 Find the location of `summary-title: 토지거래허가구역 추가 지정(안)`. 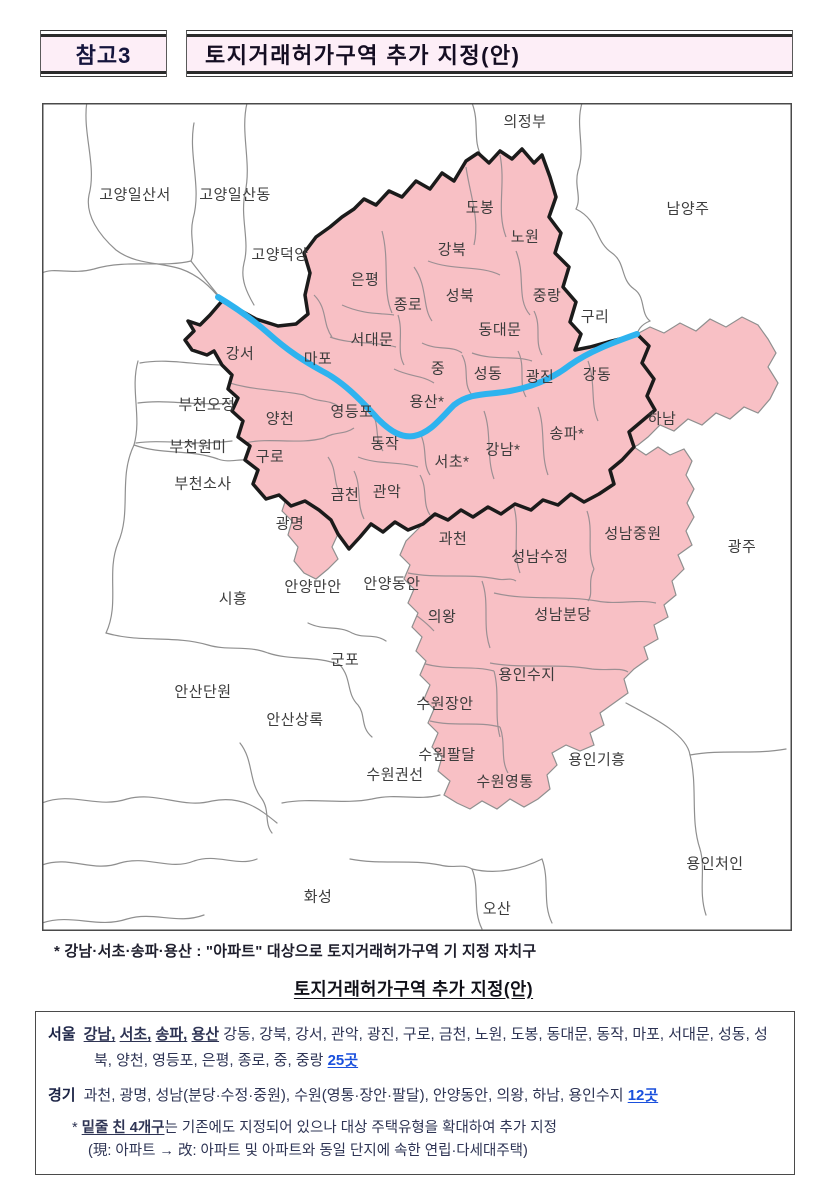

summary-title: 토지거래허가구역 추가 지정(안) is located at coordinates (413, 989).